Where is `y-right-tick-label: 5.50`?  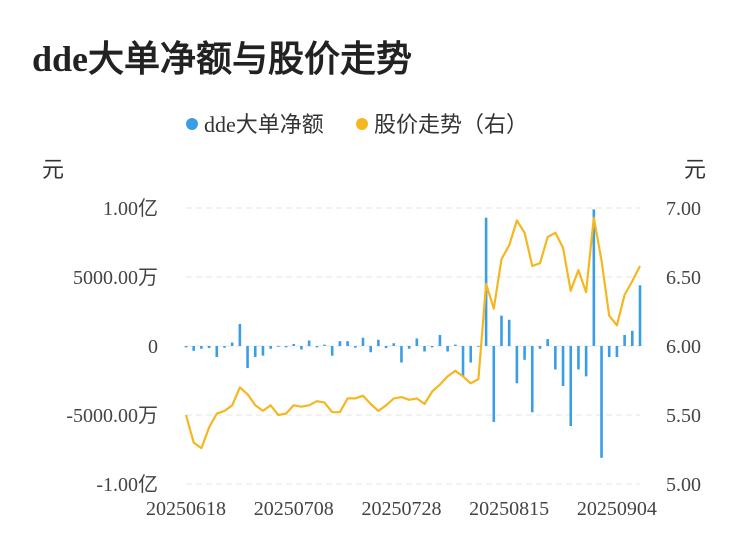
y-right-tick-label: 5.50 is located at coordinates (683, 416).